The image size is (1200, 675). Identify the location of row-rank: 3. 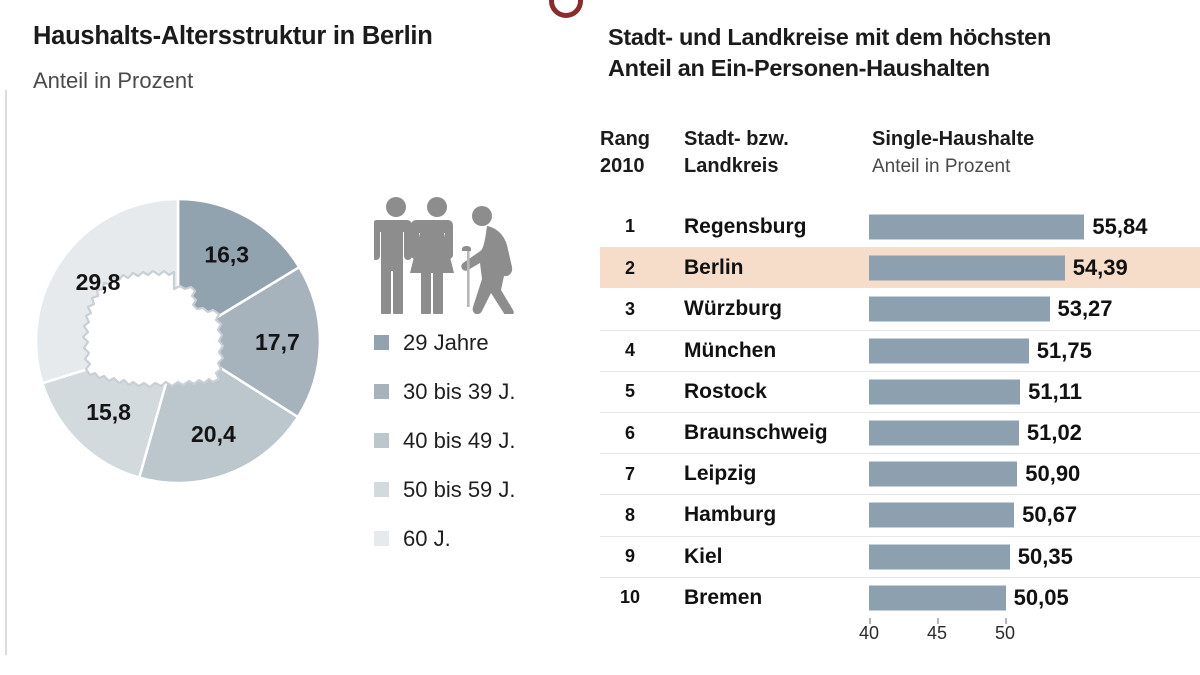
(629, 308).